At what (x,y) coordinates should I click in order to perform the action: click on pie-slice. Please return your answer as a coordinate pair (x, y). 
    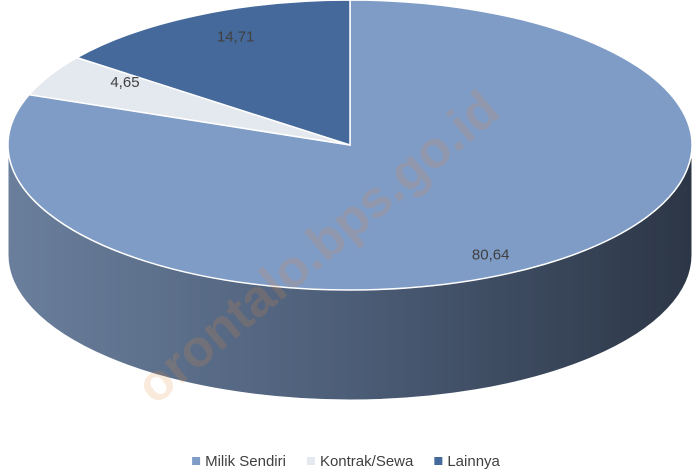
    Looking at the image, I should click on (213, 73).